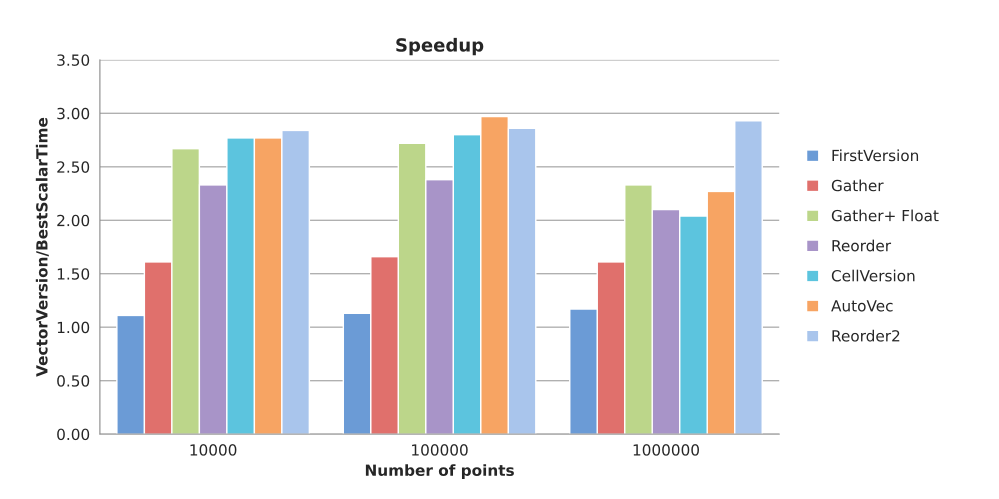  Describe the element at coordinates (73, 60) in the screenshot. I see `y-tick-label: 3.50` at that location.